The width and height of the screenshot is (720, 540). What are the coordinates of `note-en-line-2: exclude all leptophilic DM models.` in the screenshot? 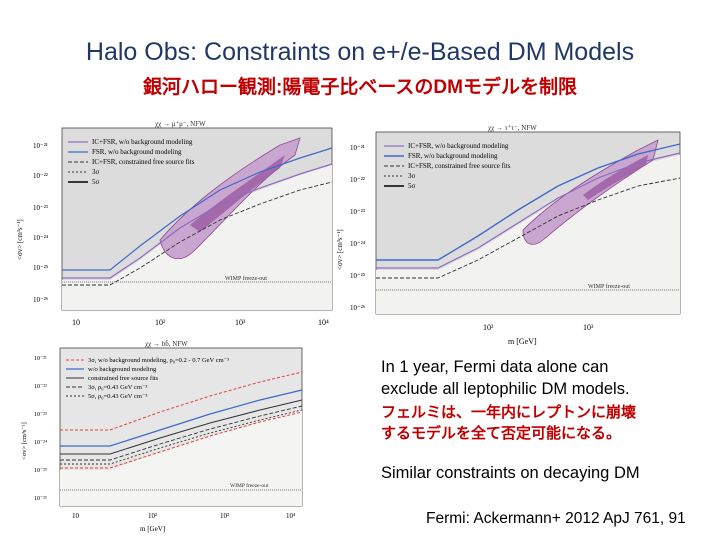 It's located at (505, 389).